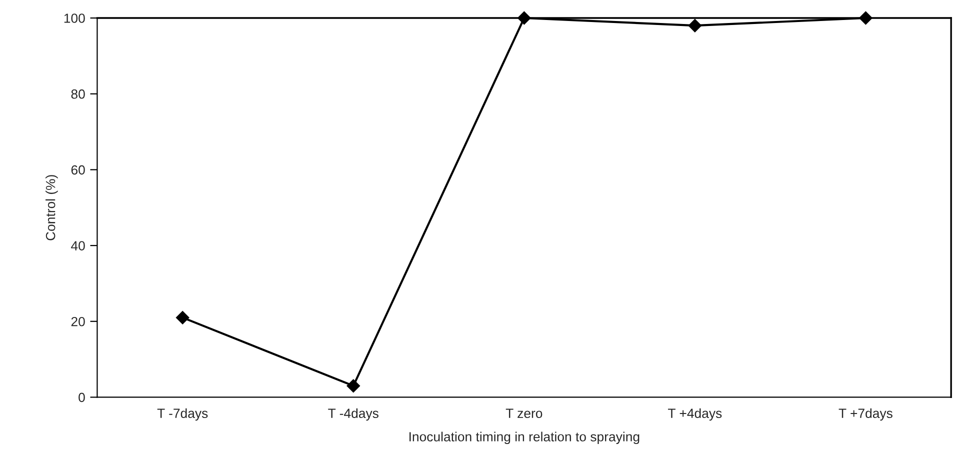  Describe the element at coordinates (524, 438) in the screenshot. I see `x-axis-title: Inoculation timing in relation to spraying` at that location.